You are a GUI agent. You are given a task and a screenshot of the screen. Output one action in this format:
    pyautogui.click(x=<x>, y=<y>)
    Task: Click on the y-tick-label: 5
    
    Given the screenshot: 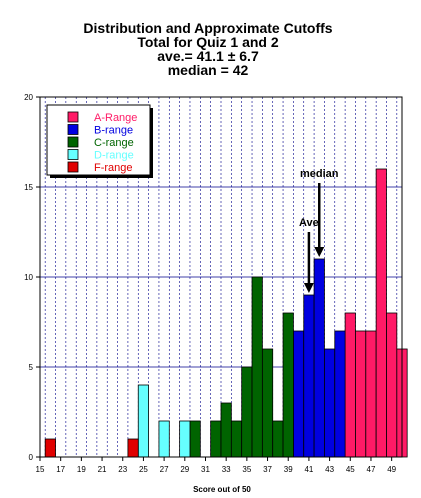 What is the action you would take?
    pyautogui.click(x=31, y=367)
    